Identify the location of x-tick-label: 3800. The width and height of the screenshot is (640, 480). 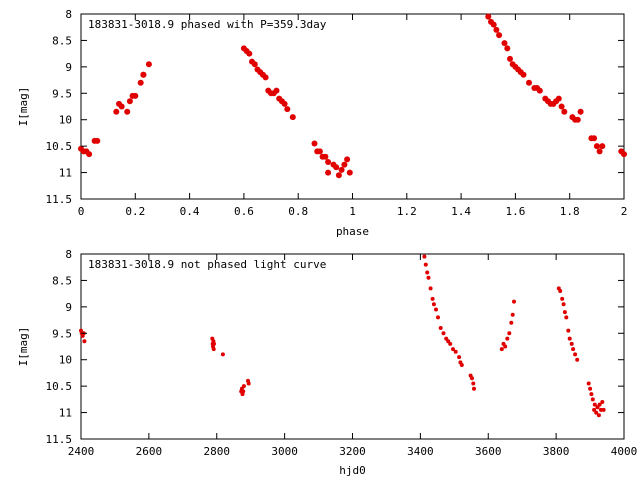
(556, 451).